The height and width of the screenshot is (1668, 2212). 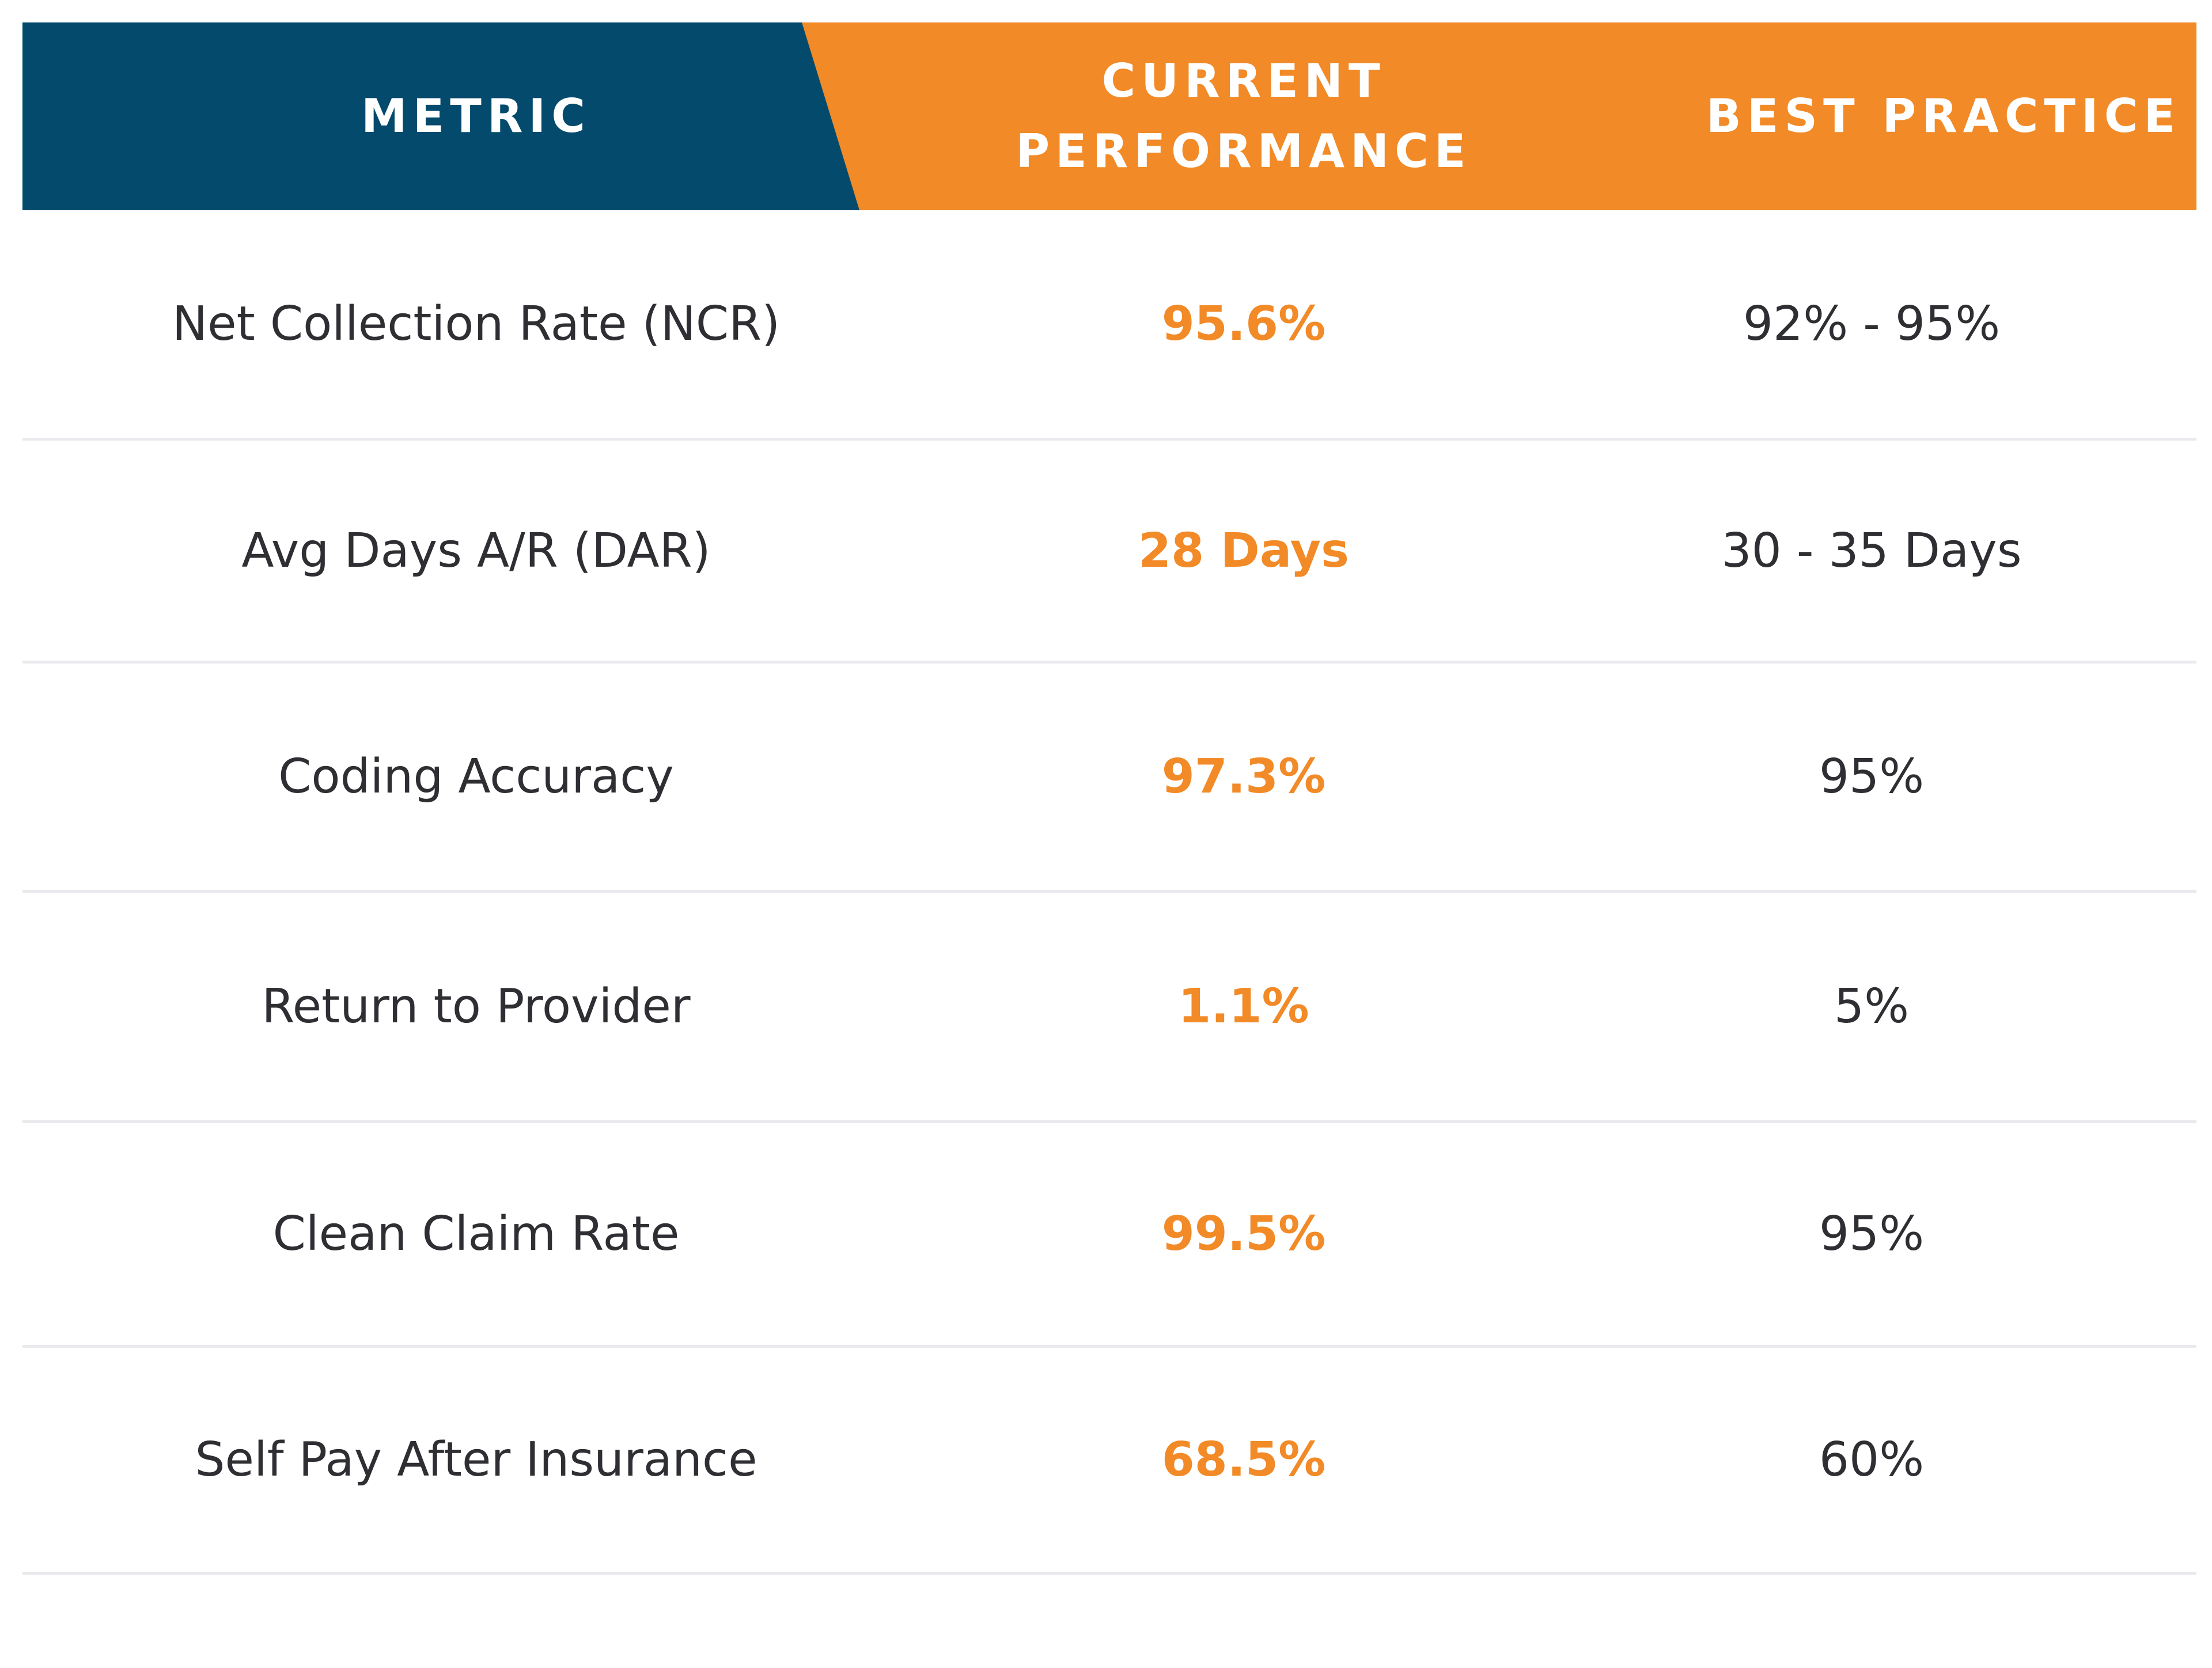 I want to click on metric-cell: Net Collection Rate (NCR), so click(x=476, y=324).